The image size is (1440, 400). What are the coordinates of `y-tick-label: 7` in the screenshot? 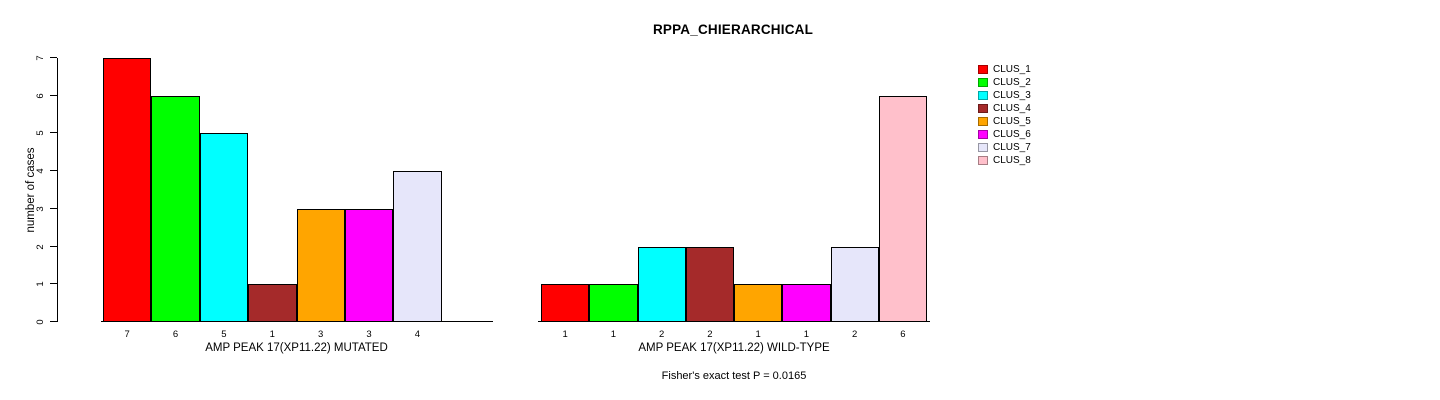 It's located at (40, 58).